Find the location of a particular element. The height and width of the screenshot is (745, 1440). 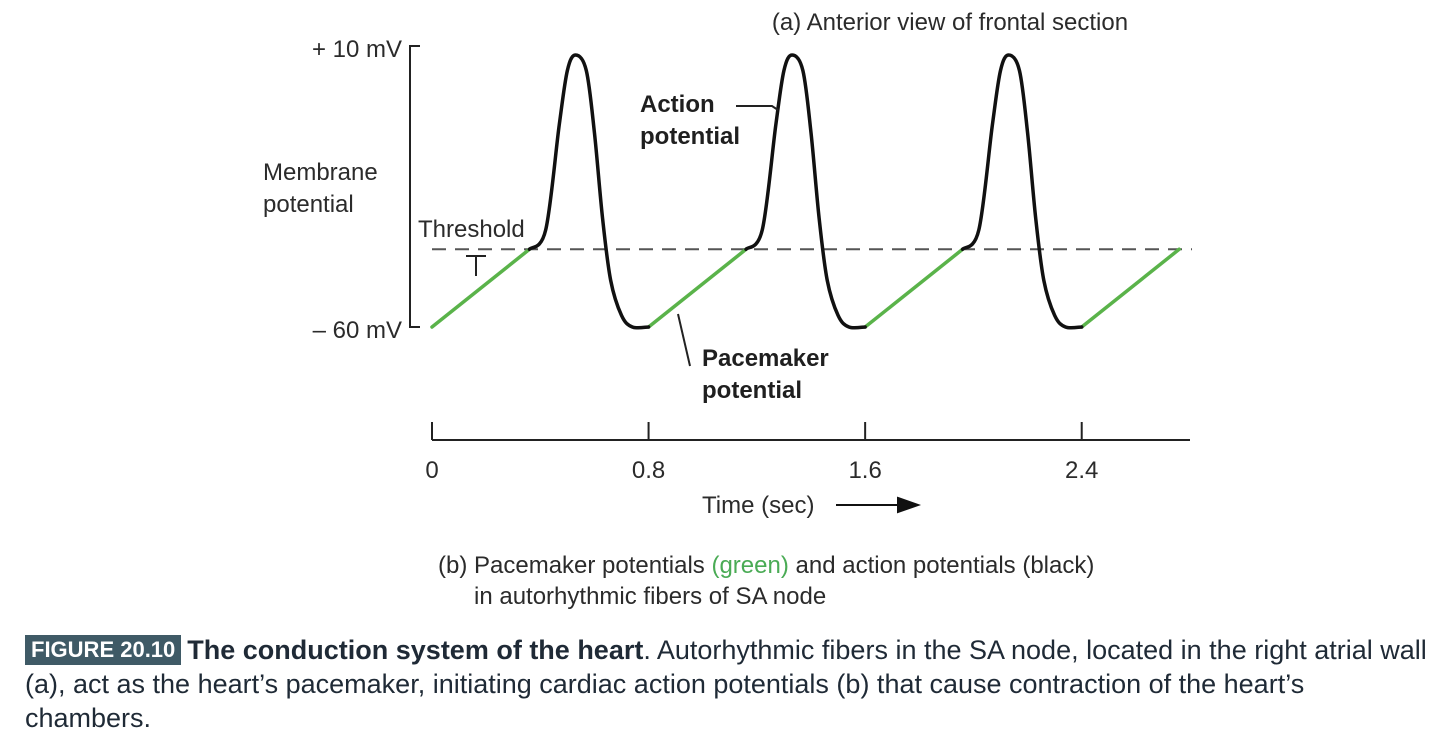

x-axis-label: Time (sec) is located at coordinates (758, 505).